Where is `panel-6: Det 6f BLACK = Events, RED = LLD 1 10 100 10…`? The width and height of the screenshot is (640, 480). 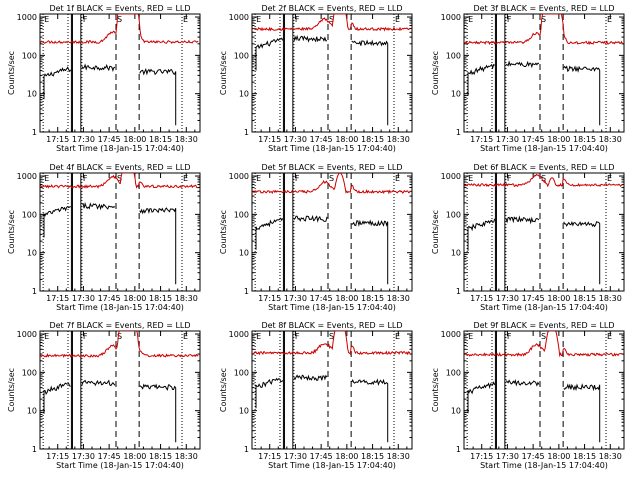
panel-6: Det 6f BLACK = Events, RED = LLD 1 10 100 10… is located at coordinates (528, 237).